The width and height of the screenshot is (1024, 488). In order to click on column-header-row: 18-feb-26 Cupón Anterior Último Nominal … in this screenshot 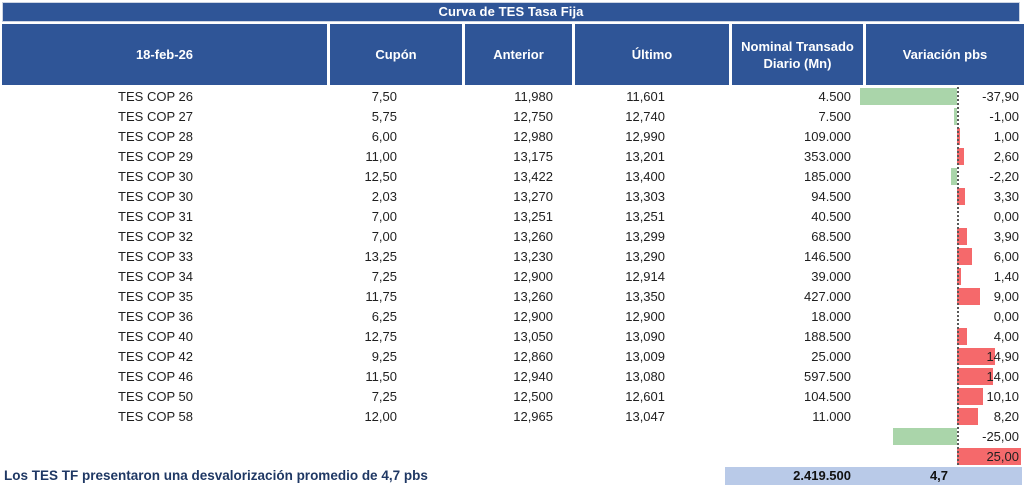, I will do `click(513, 54)`.